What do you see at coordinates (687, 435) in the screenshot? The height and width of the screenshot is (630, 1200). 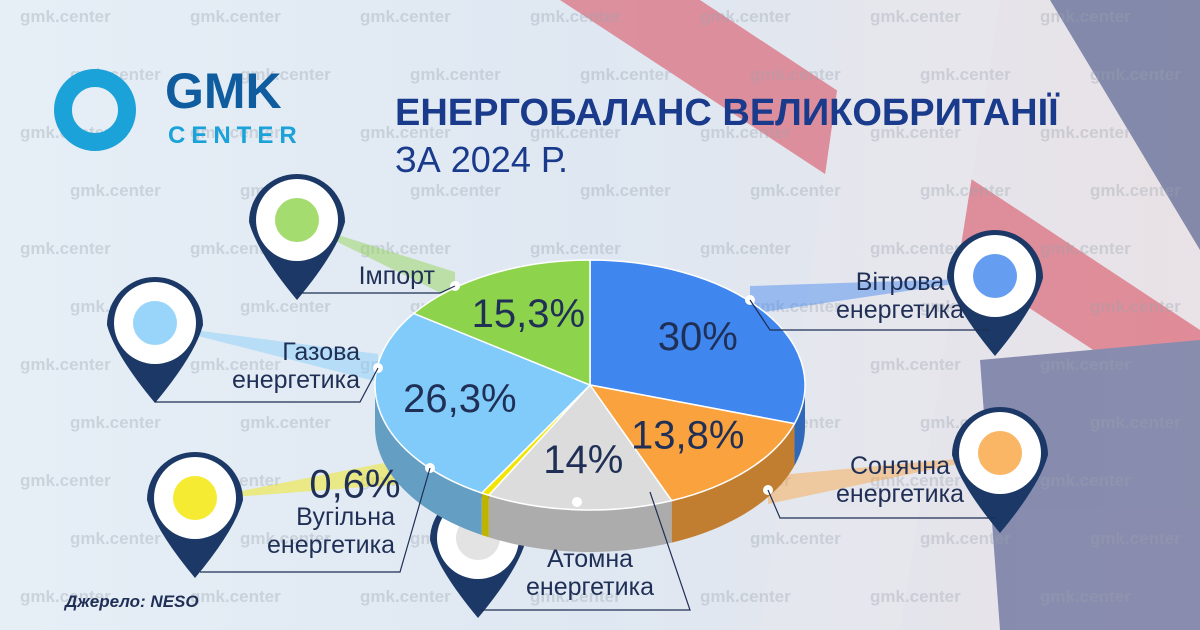 I see `value-label: 13,8%` at bounding box center [687, 435].